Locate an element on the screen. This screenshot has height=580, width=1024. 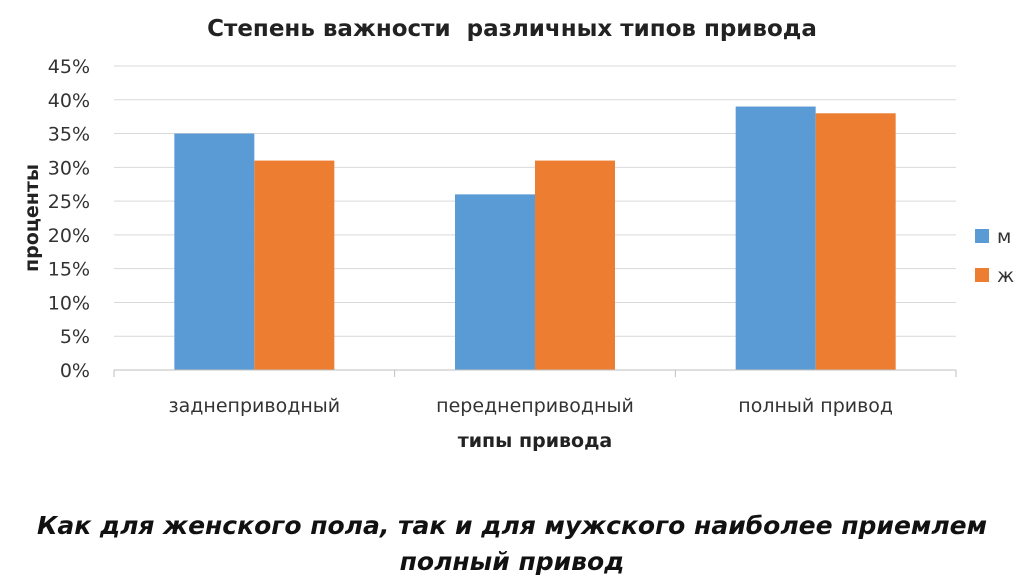
y-tick-label: 30% is located at coordinates (69, 168).